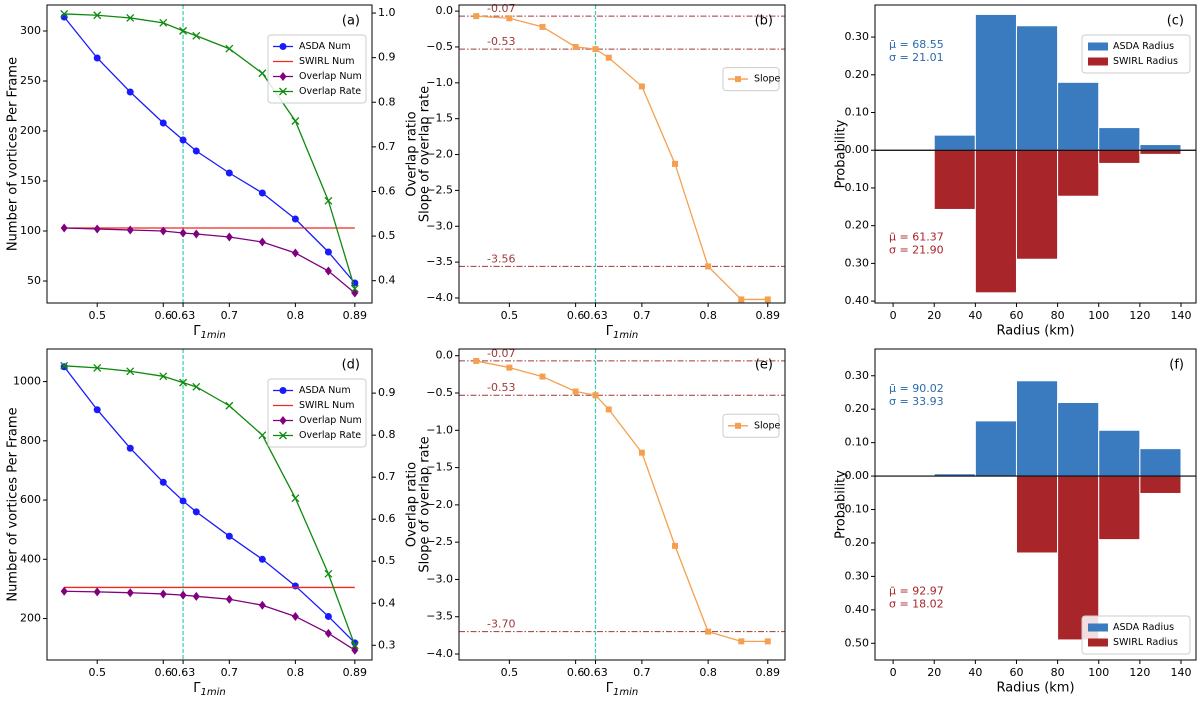 This screenshot has width=1200, height=703. I want to click on y-axis-label: Probability, so click(841, 504).